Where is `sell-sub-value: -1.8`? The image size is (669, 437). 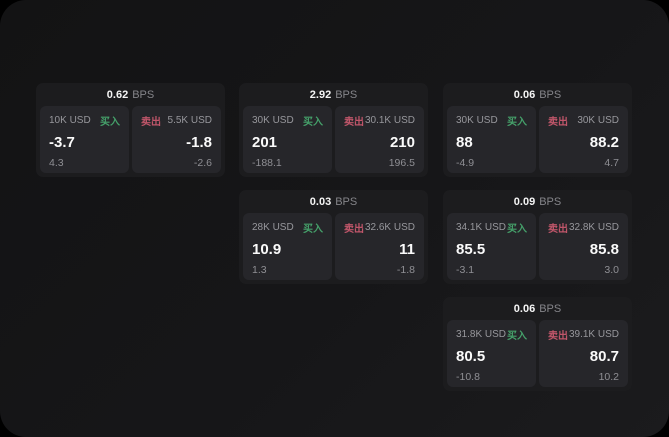 sell-sub-value: -1.8 is located at coordinates (405, 269).